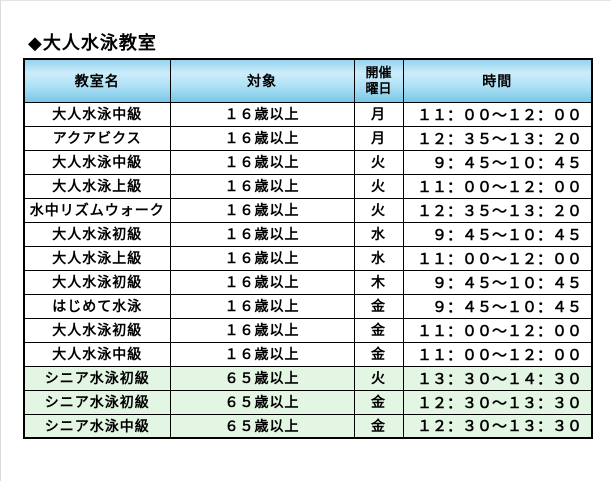 The width and height of the screenshot is (611, 481). What do you see at coordinates (497, 80) in the screenshot?
I see `col-header-time: 時間` at bounding box center [497, 80].